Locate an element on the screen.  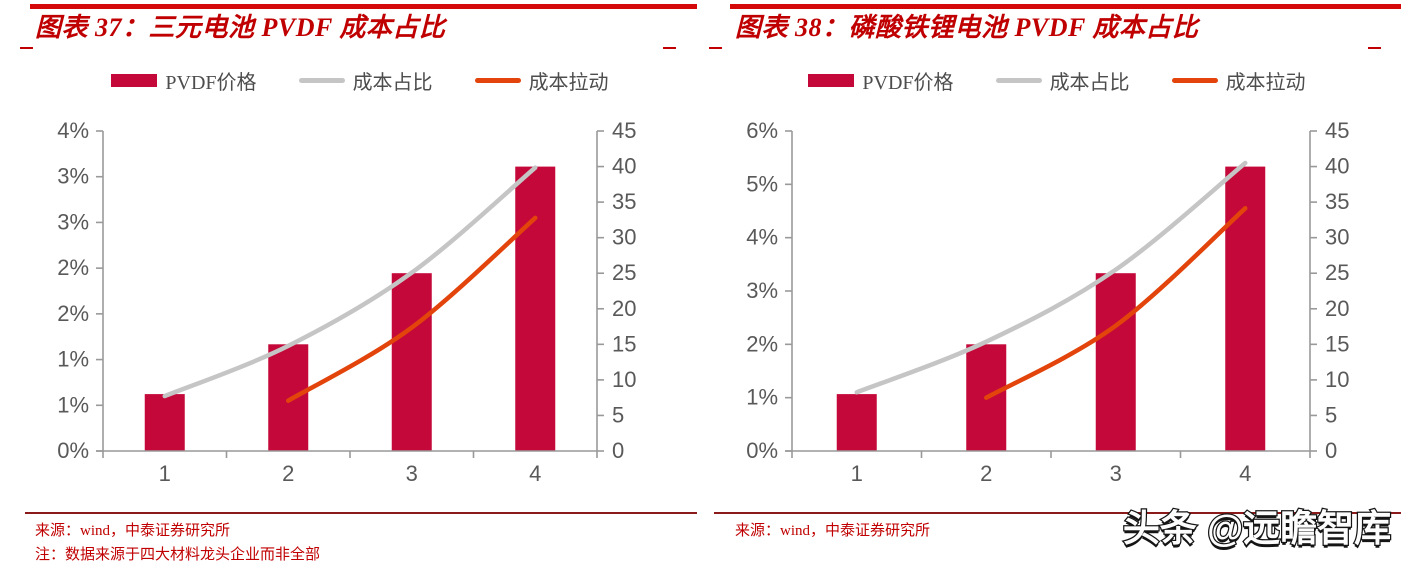
watermark-text: 头条 @远瞻智库 is located at coordinates (1257, 528).